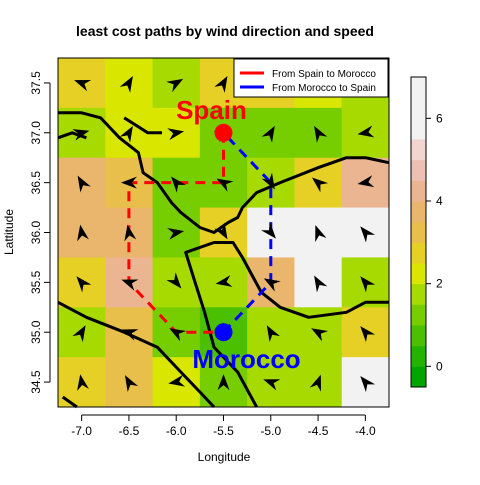 The width and height of the screenshot is (480, 485). I want to click on y-tick-label: 36.5, so click(36, 183).